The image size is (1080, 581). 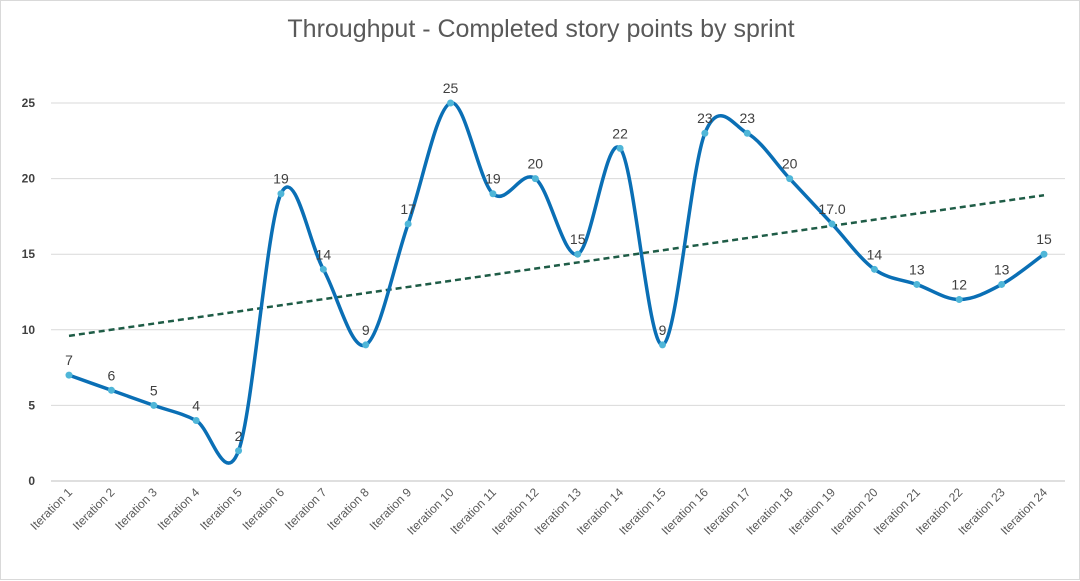 What do you see at coordinates (69, 360) in the screenshot?
I see `data-label: 7` at bounding box center [69, 360].